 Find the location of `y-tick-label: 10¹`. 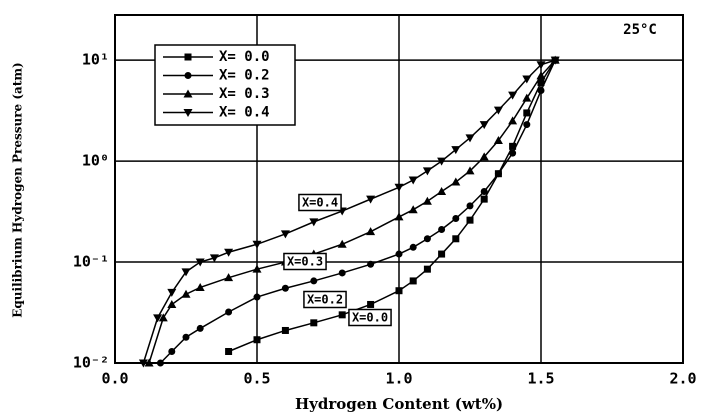

y-tick-label: 10¹ is located at coordinates (95, 60).